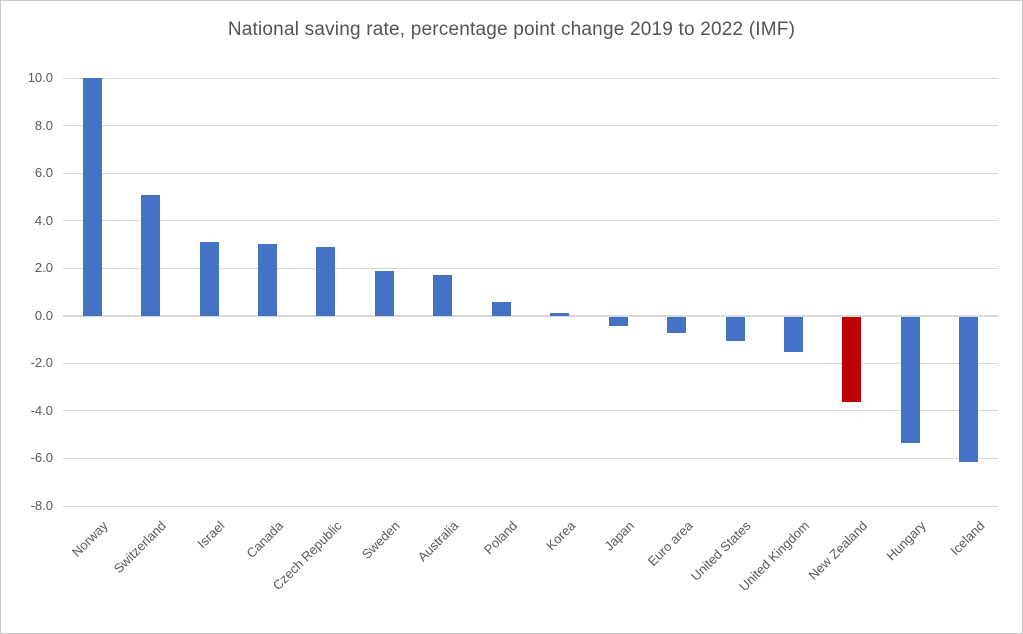  Describe the element at coordinates (268, 280) in the screenshot. I see `bar-canada` at that location.